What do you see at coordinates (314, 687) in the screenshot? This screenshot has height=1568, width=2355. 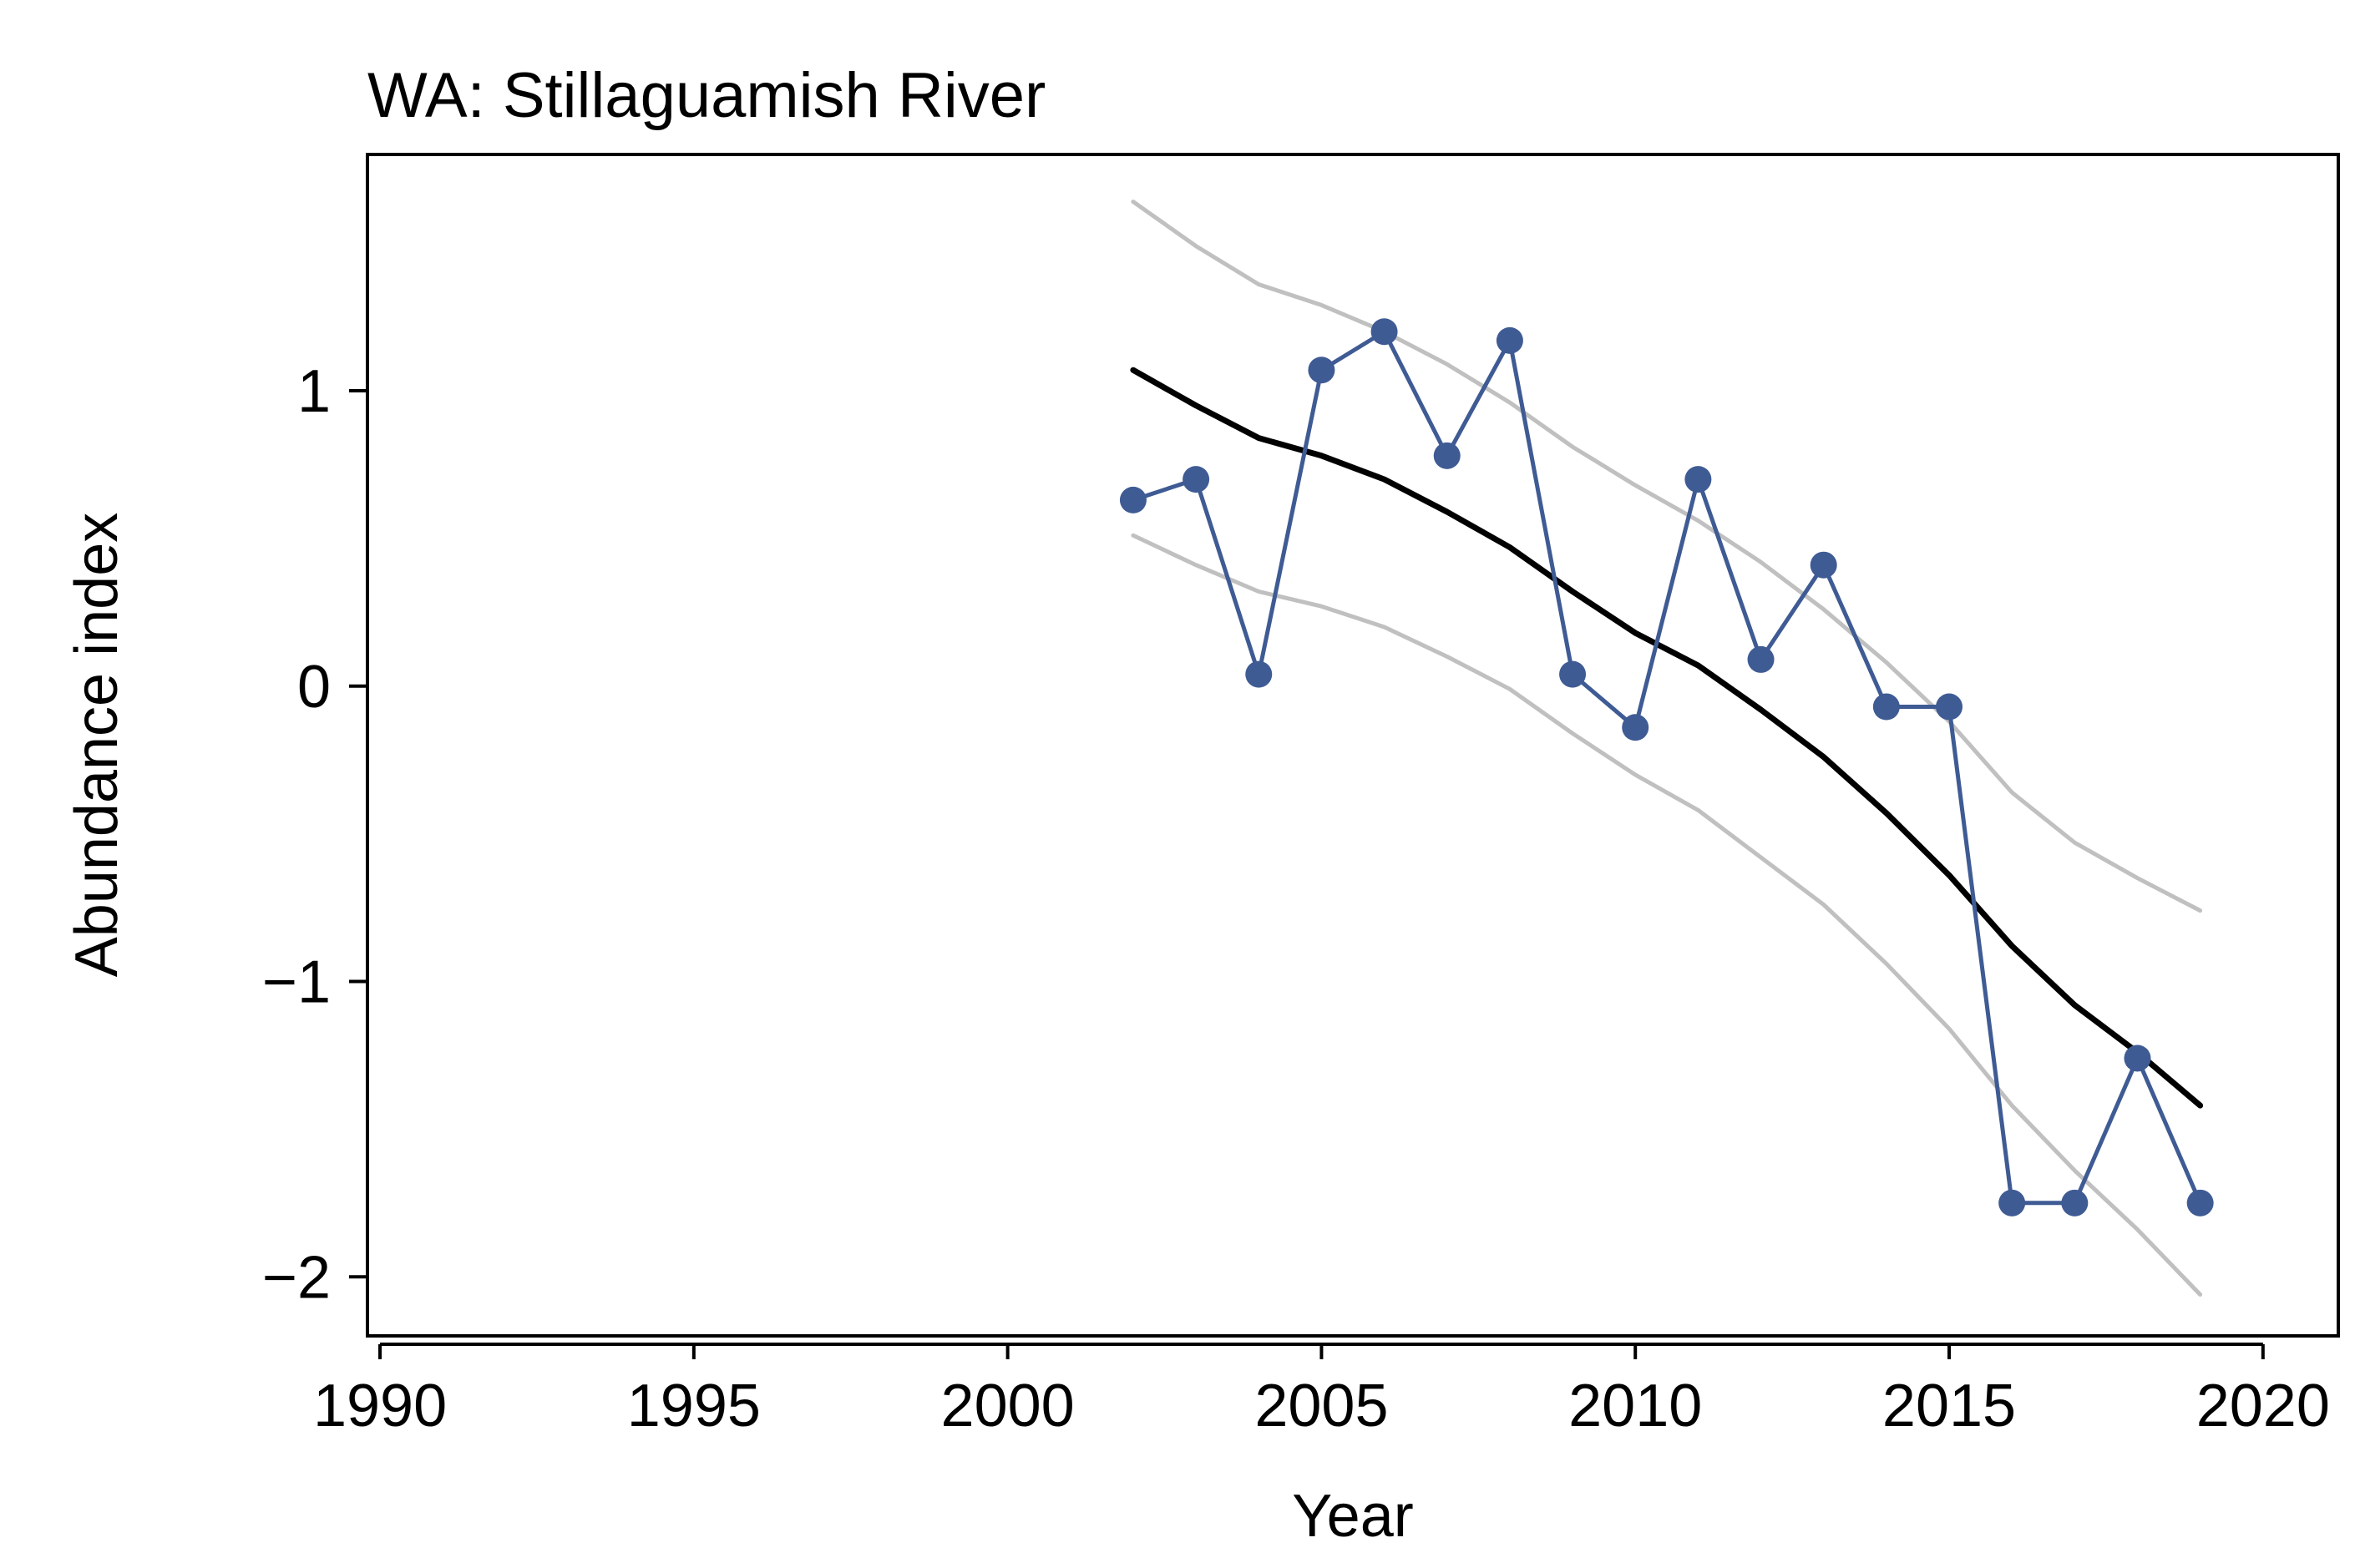 I see `y-tick-label: 0` at bounding box center [314, 687].